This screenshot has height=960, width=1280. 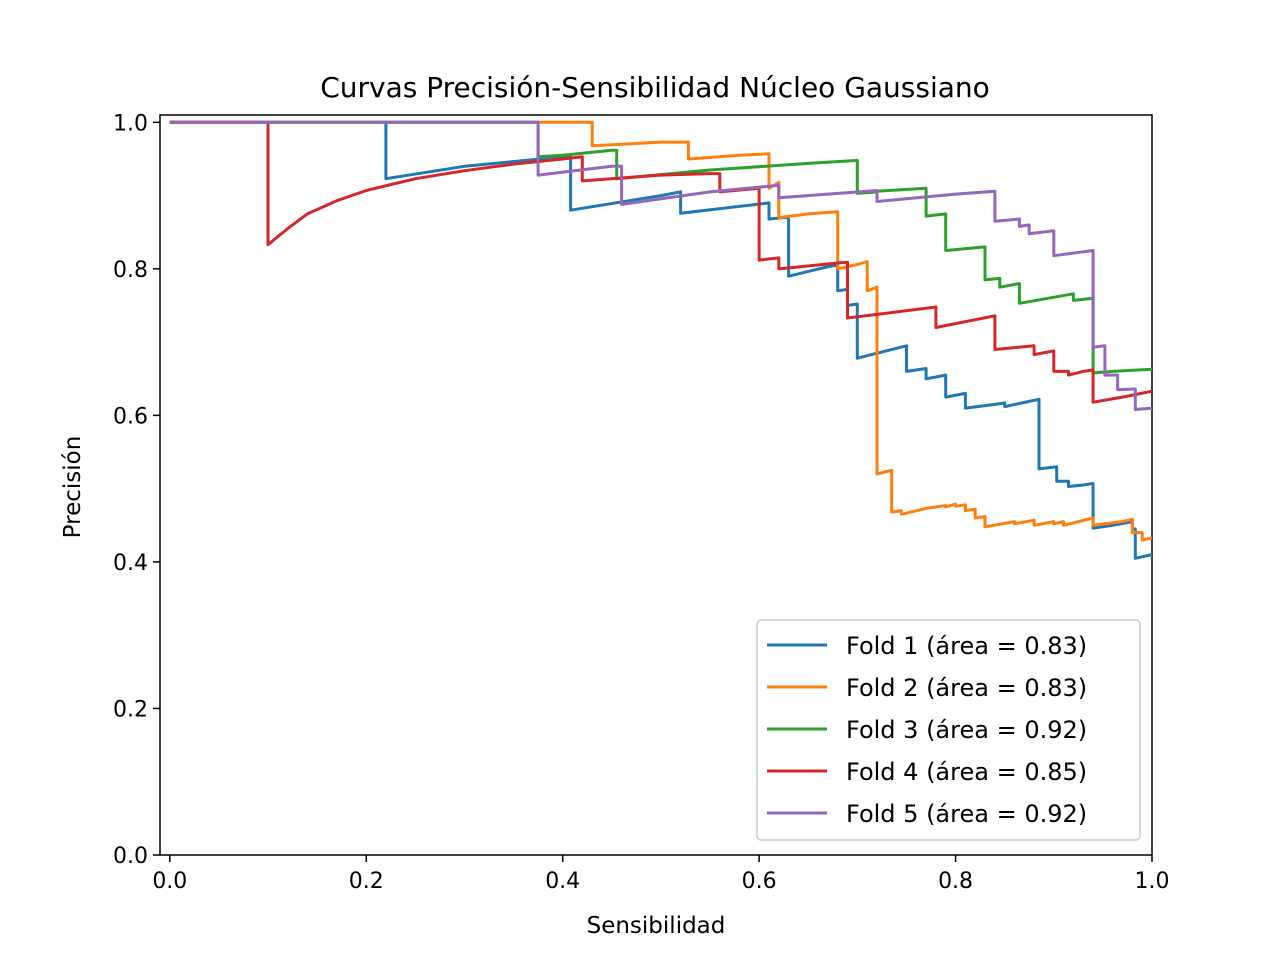 I want to click on y-tick-label: 1.0, so click(x=130, y=123).